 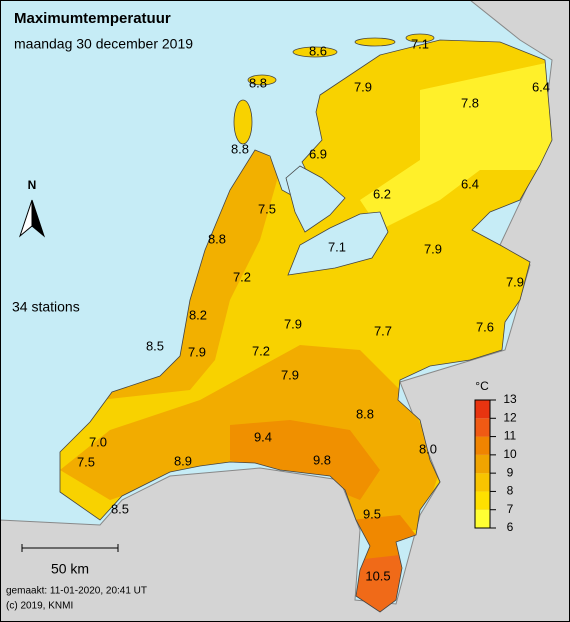 I want to click on station-value: 9.4, so click(x=263, y=436).